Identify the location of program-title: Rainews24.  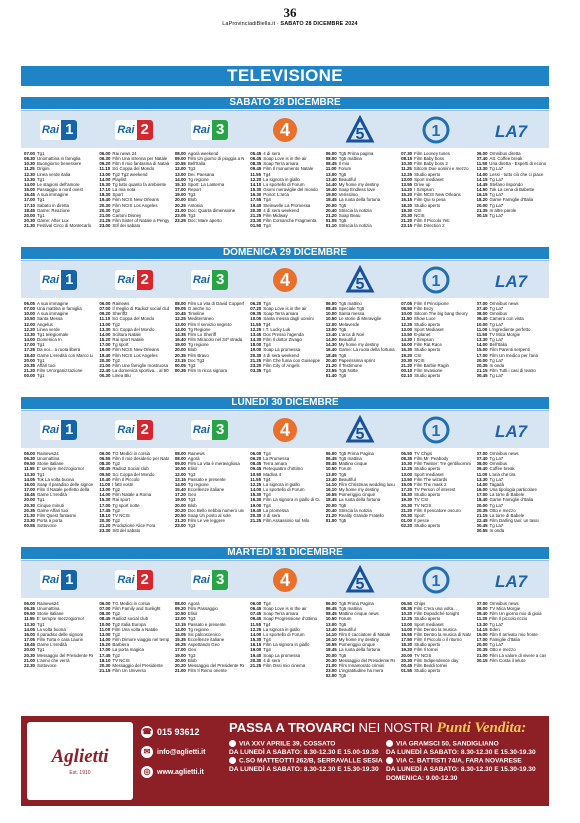
(48, 603).